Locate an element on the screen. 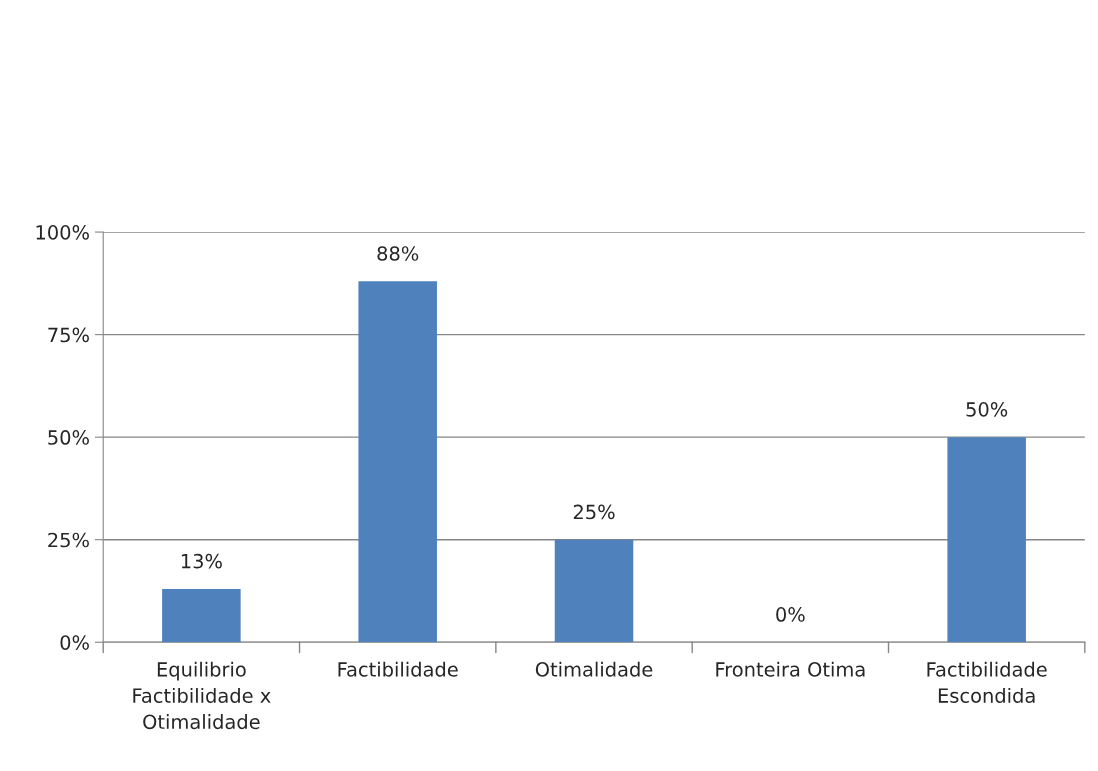 Image resolution: width=1098 pixels, height=771 pixels. x-tick-label: Equilibrio Factibilidade x Otimalidade is located at coordinates (202, 695).